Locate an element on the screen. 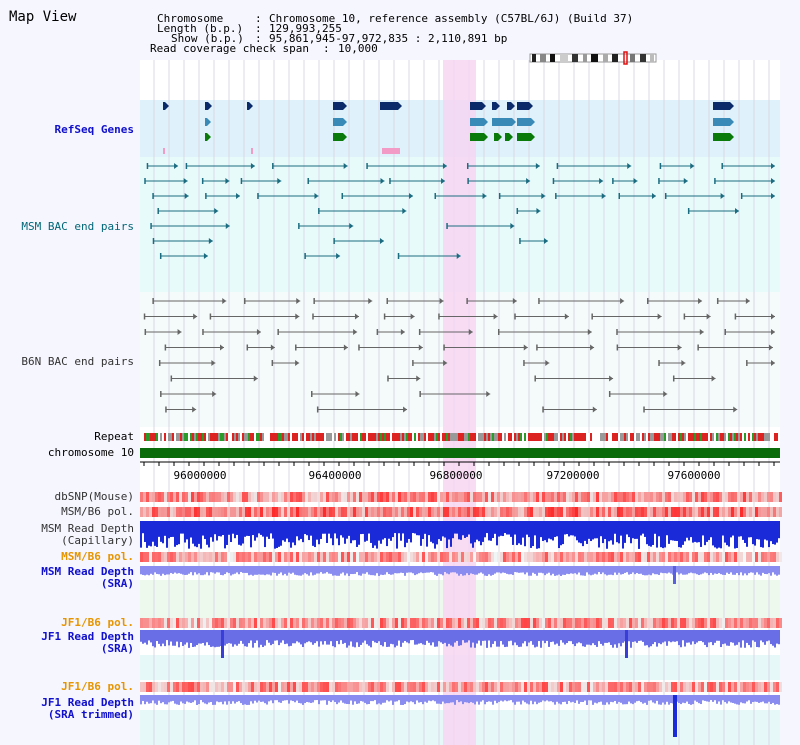  chromosome-colon: : is located at coordinates (258, 18).